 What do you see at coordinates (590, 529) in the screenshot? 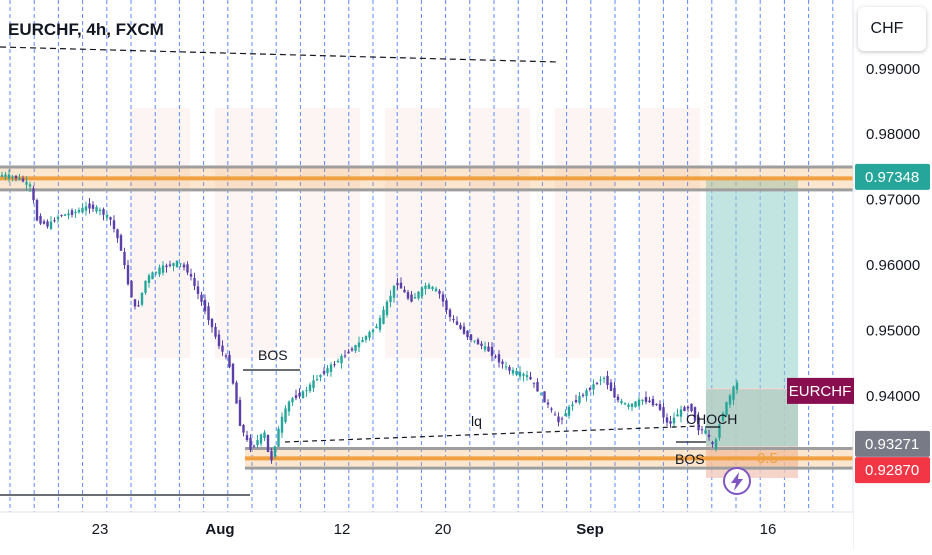
I see `x-tick-label: Sep` at bounding box center [590, 529].